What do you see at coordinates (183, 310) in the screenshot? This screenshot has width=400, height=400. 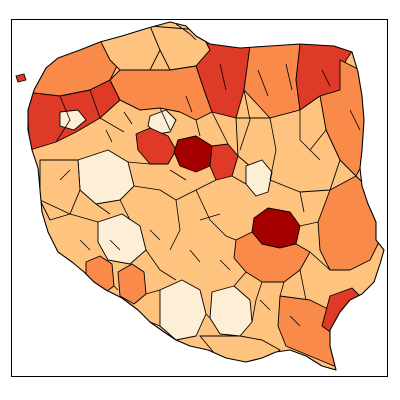 I see `region-silesia` at bounding box center [183, 310].